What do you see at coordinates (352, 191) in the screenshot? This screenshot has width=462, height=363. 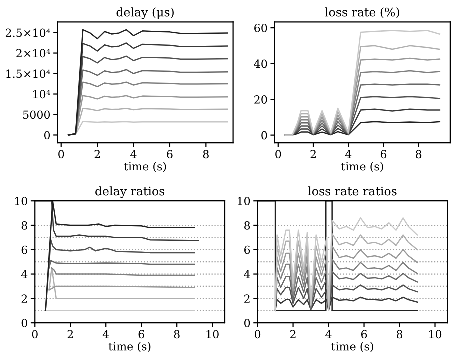 I see `chart-title: loss rate ratios` at bounding box center [352, 191].